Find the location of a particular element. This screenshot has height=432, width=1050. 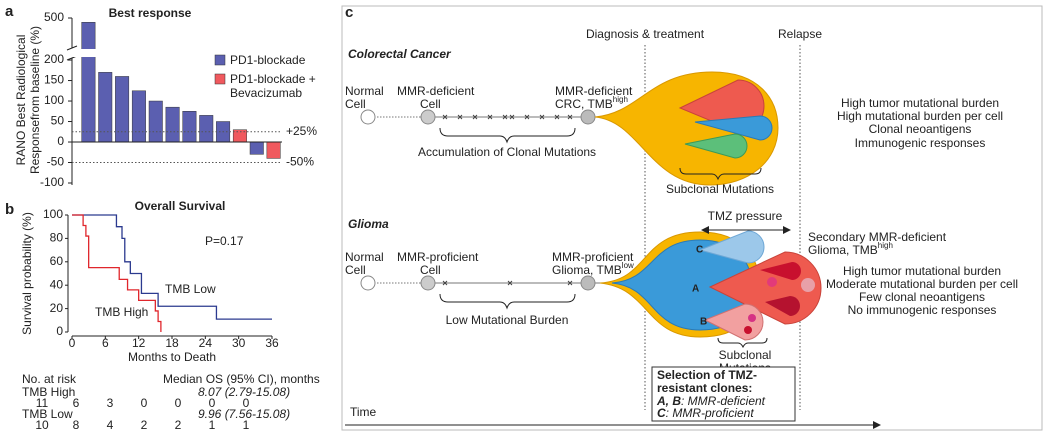

brace-label: Low Mutational Burden is located at coordinates (507, 320).